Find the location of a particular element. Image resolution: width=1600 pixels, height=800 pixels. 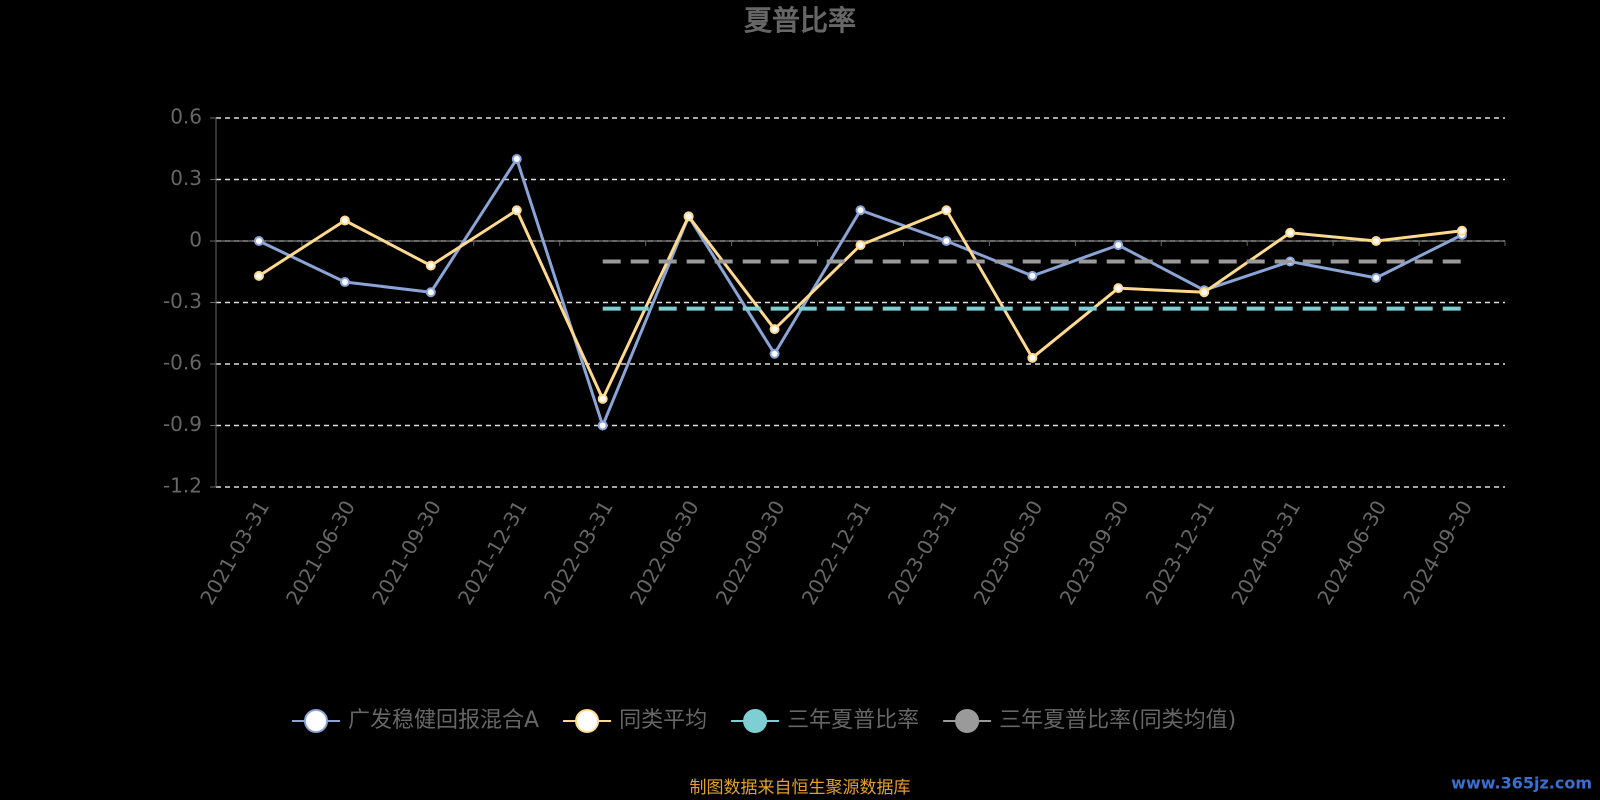

x-tick-label: 2024-06-30 is located at coordinates (1351, 552).